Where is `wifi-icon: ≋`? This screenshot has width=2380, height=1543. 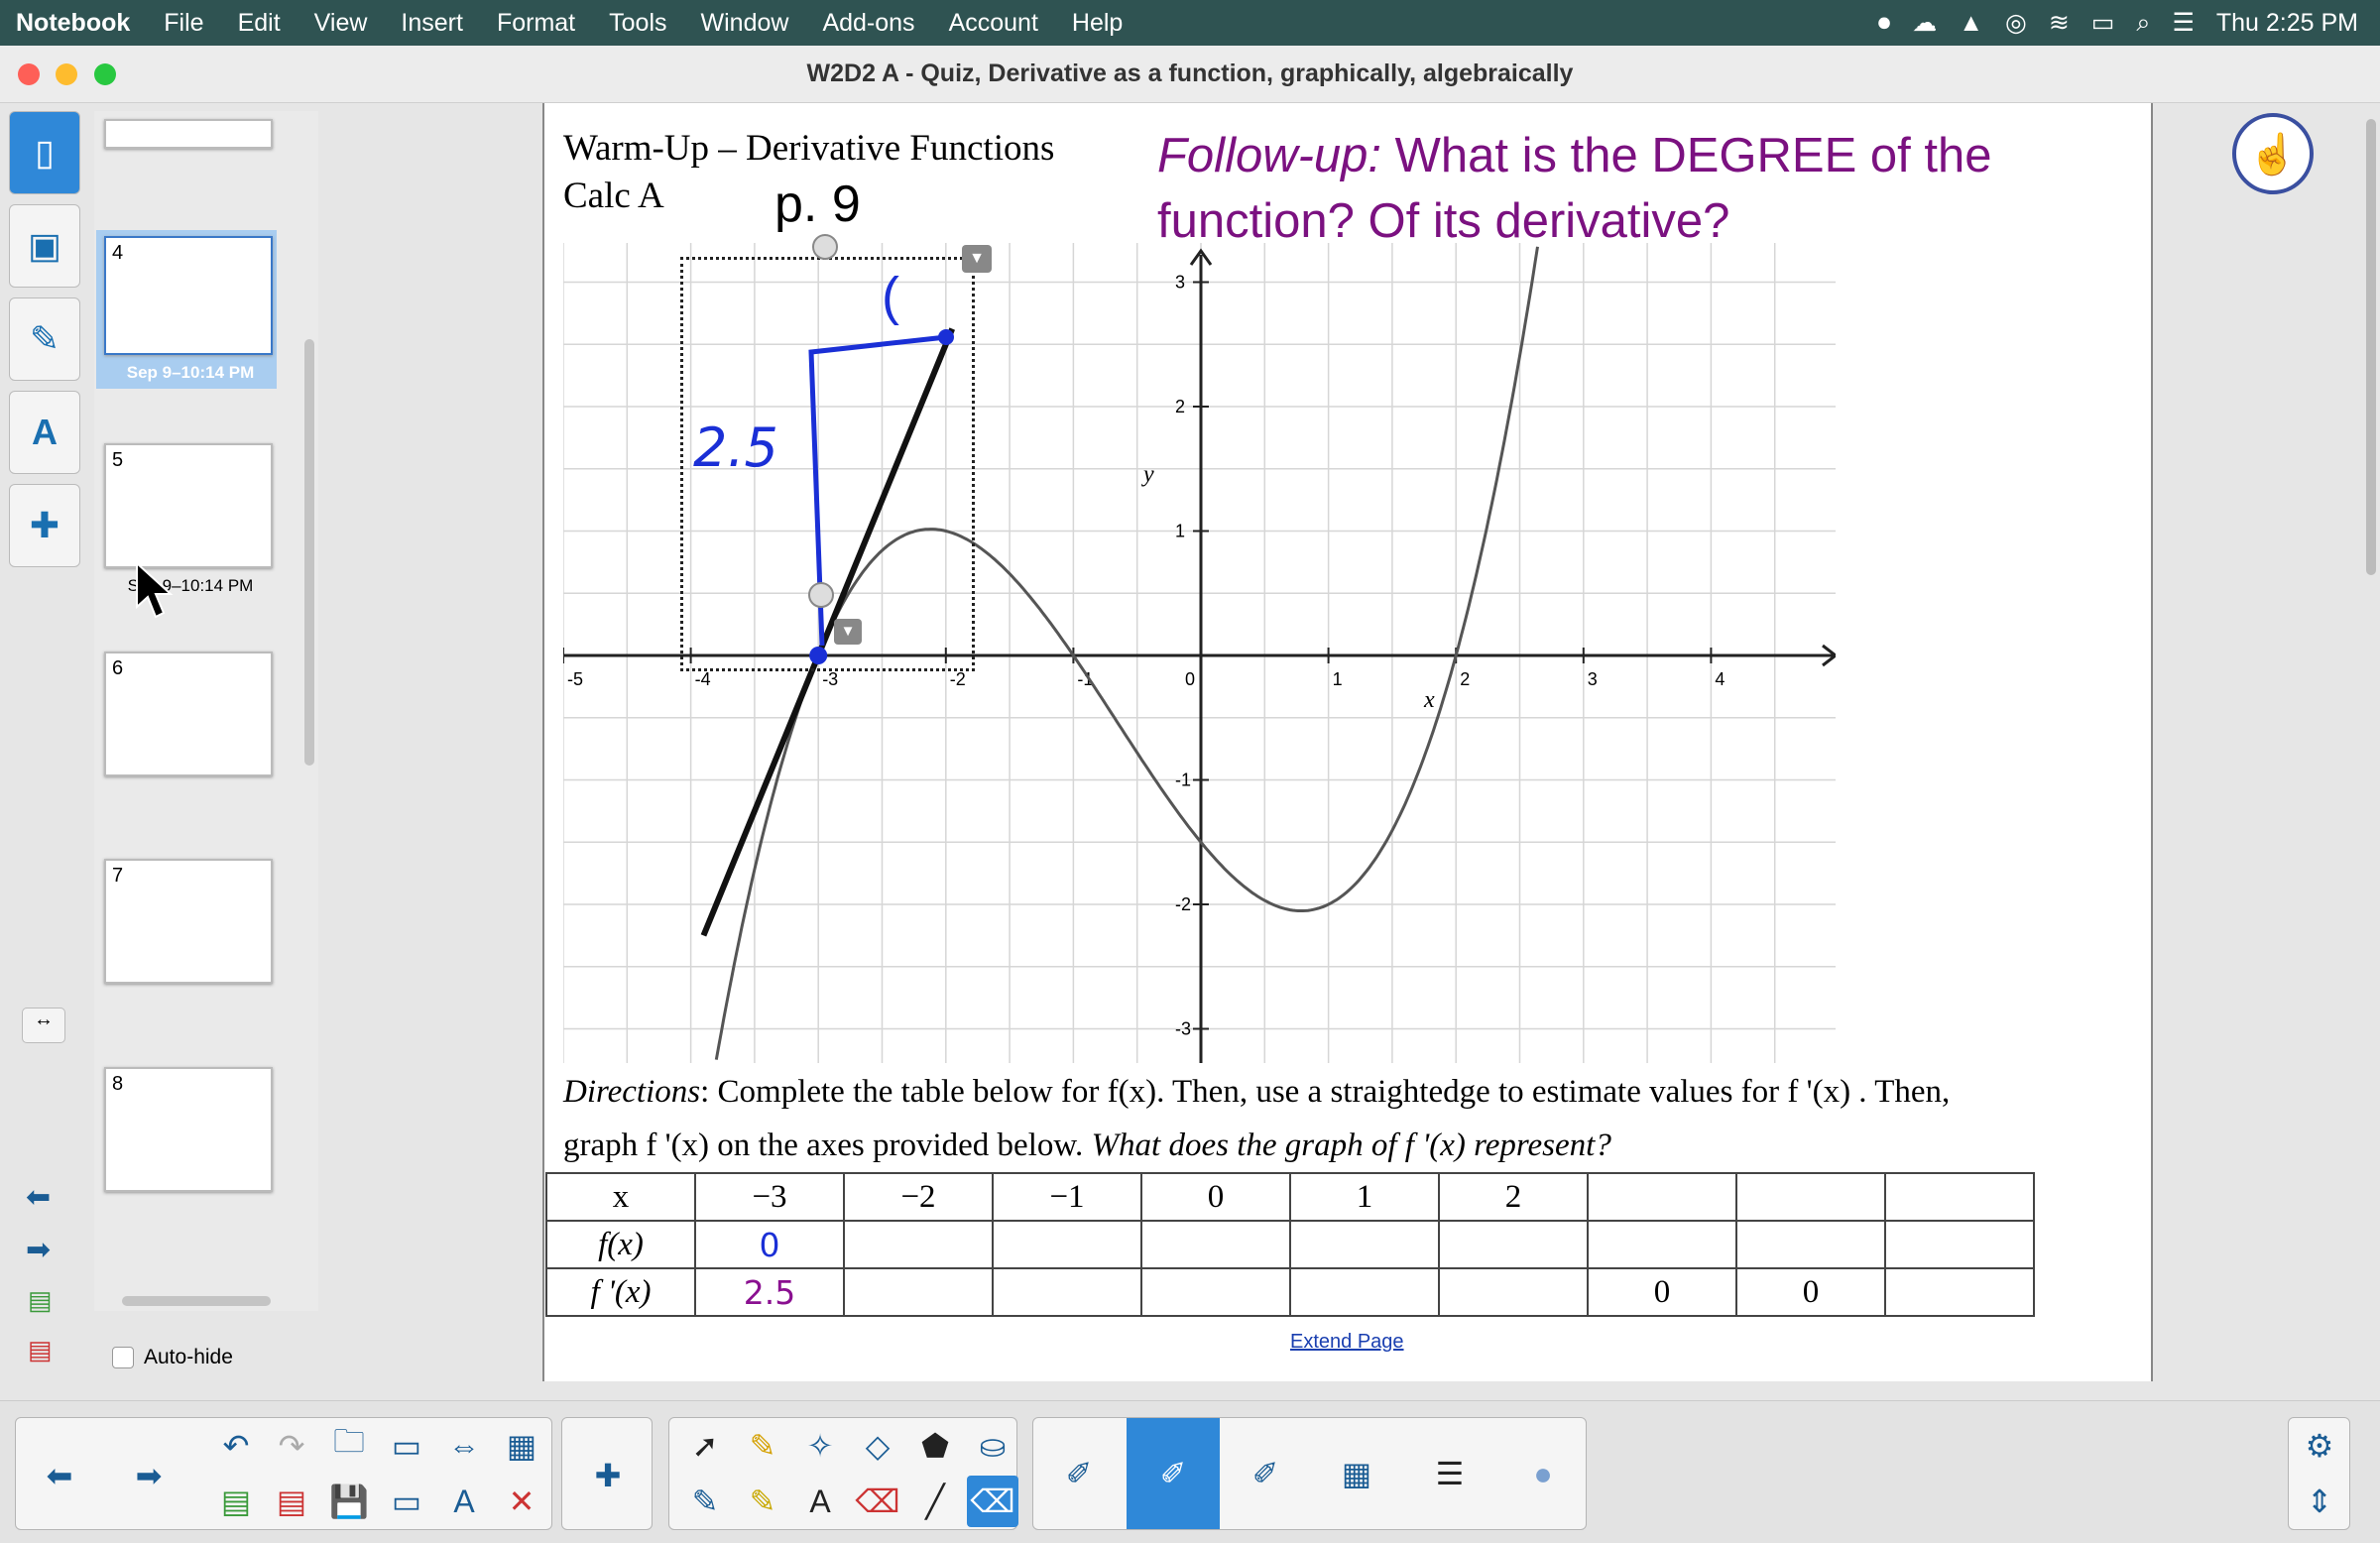
wifi-icon: ≋ is located at coordinates (2059, 23).